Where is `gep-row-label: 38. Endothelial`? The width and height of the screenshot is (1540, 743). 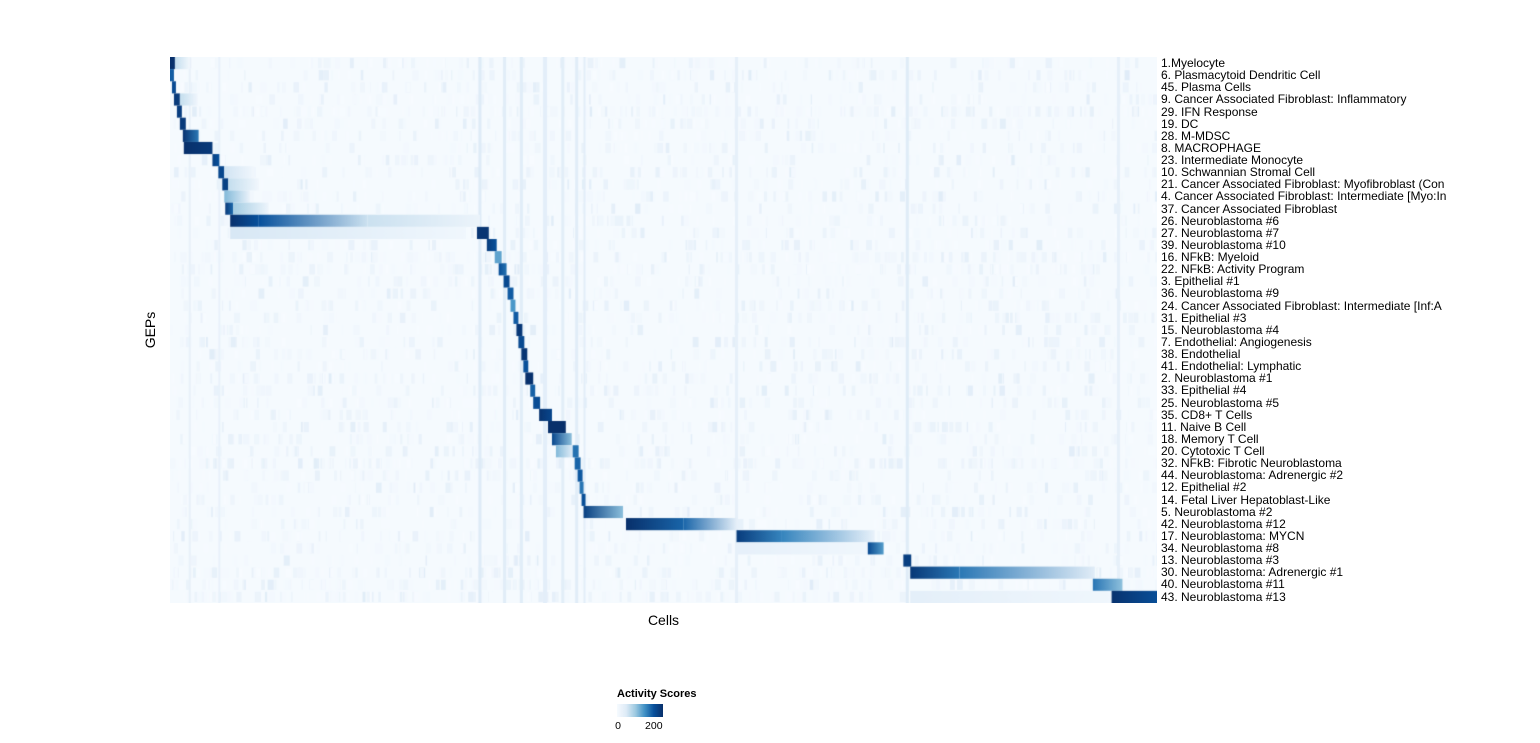
gep-row-label: 38. Endothelial is located at coordinates (1201, 354).